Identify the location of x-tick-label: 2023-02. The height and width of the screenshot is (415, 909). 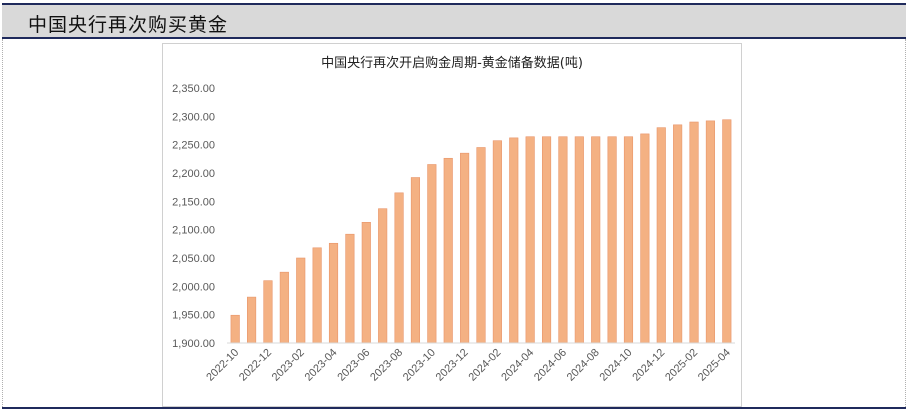
(288, 365).